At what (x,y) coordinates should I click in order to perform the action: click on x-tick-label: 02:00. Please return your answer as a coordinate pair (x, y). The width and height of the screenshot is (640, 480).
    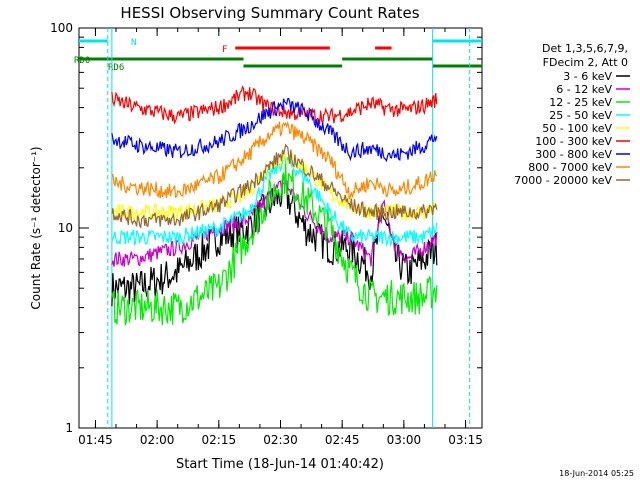
    Looking at the image, I should click on (157, 440).